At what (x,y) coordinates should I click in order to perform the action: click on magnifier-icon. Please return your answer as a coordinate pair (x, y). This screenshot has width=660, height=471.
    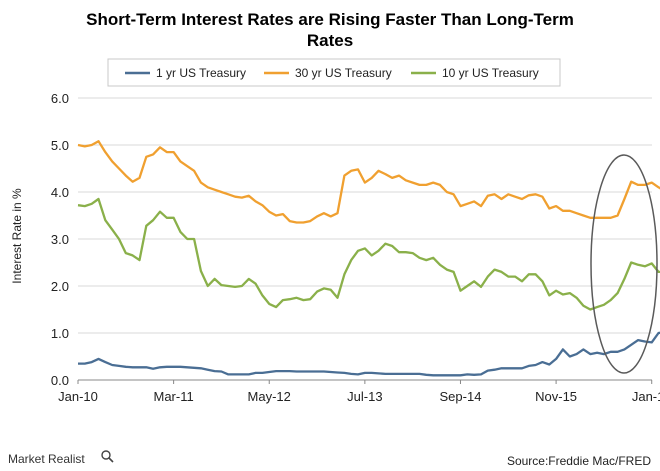
    Looking at the image, I should click on (107, 456).